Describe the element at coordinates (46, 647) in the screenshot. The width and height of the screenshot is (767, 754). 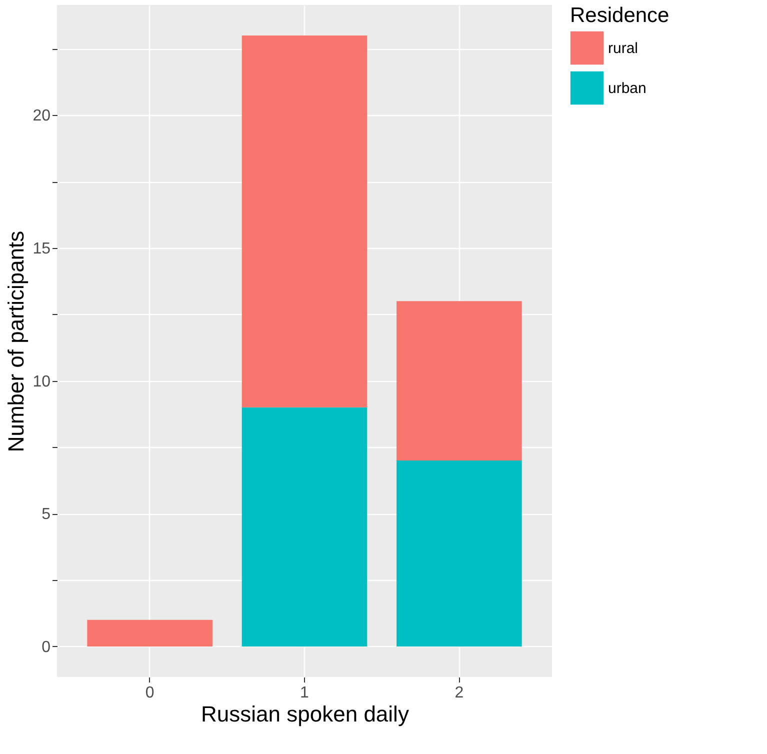
I see `y-tick-label: 0` at that location.